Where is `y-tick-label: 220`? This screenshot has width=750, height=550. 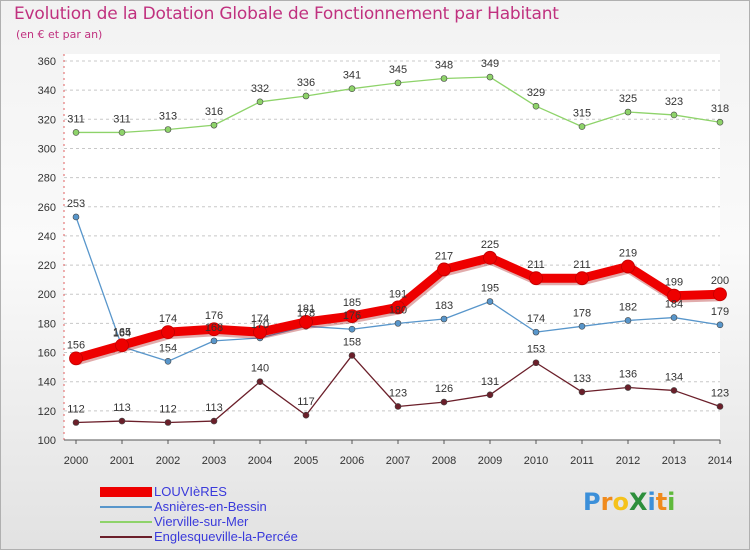 y-tick-label: 220 is located at coordinates (47, 266).